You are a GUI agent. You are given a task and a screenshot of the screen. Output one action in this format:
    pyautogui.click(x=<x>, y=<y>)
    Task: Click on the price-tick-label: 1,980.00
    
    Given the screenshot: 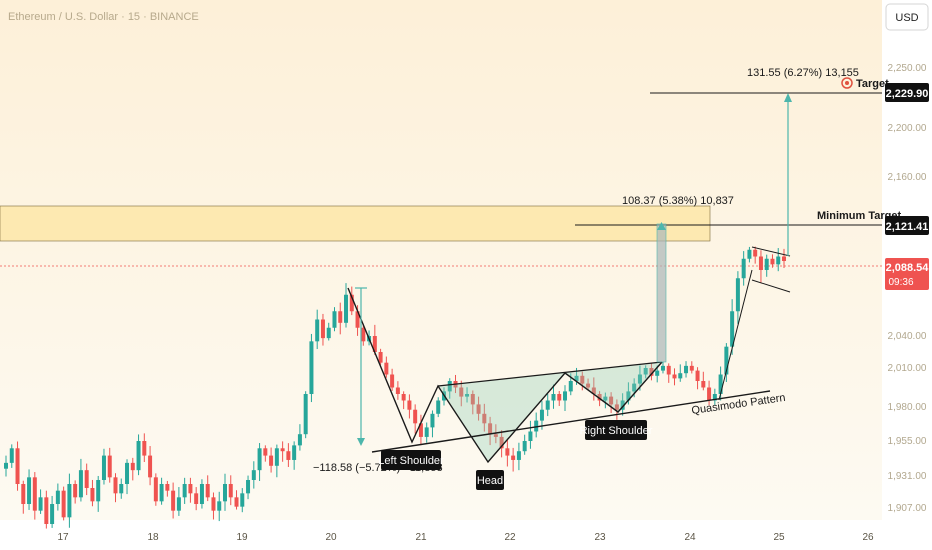 What is the action you would take?
    pyautogui.click(x=907, y=407)
    